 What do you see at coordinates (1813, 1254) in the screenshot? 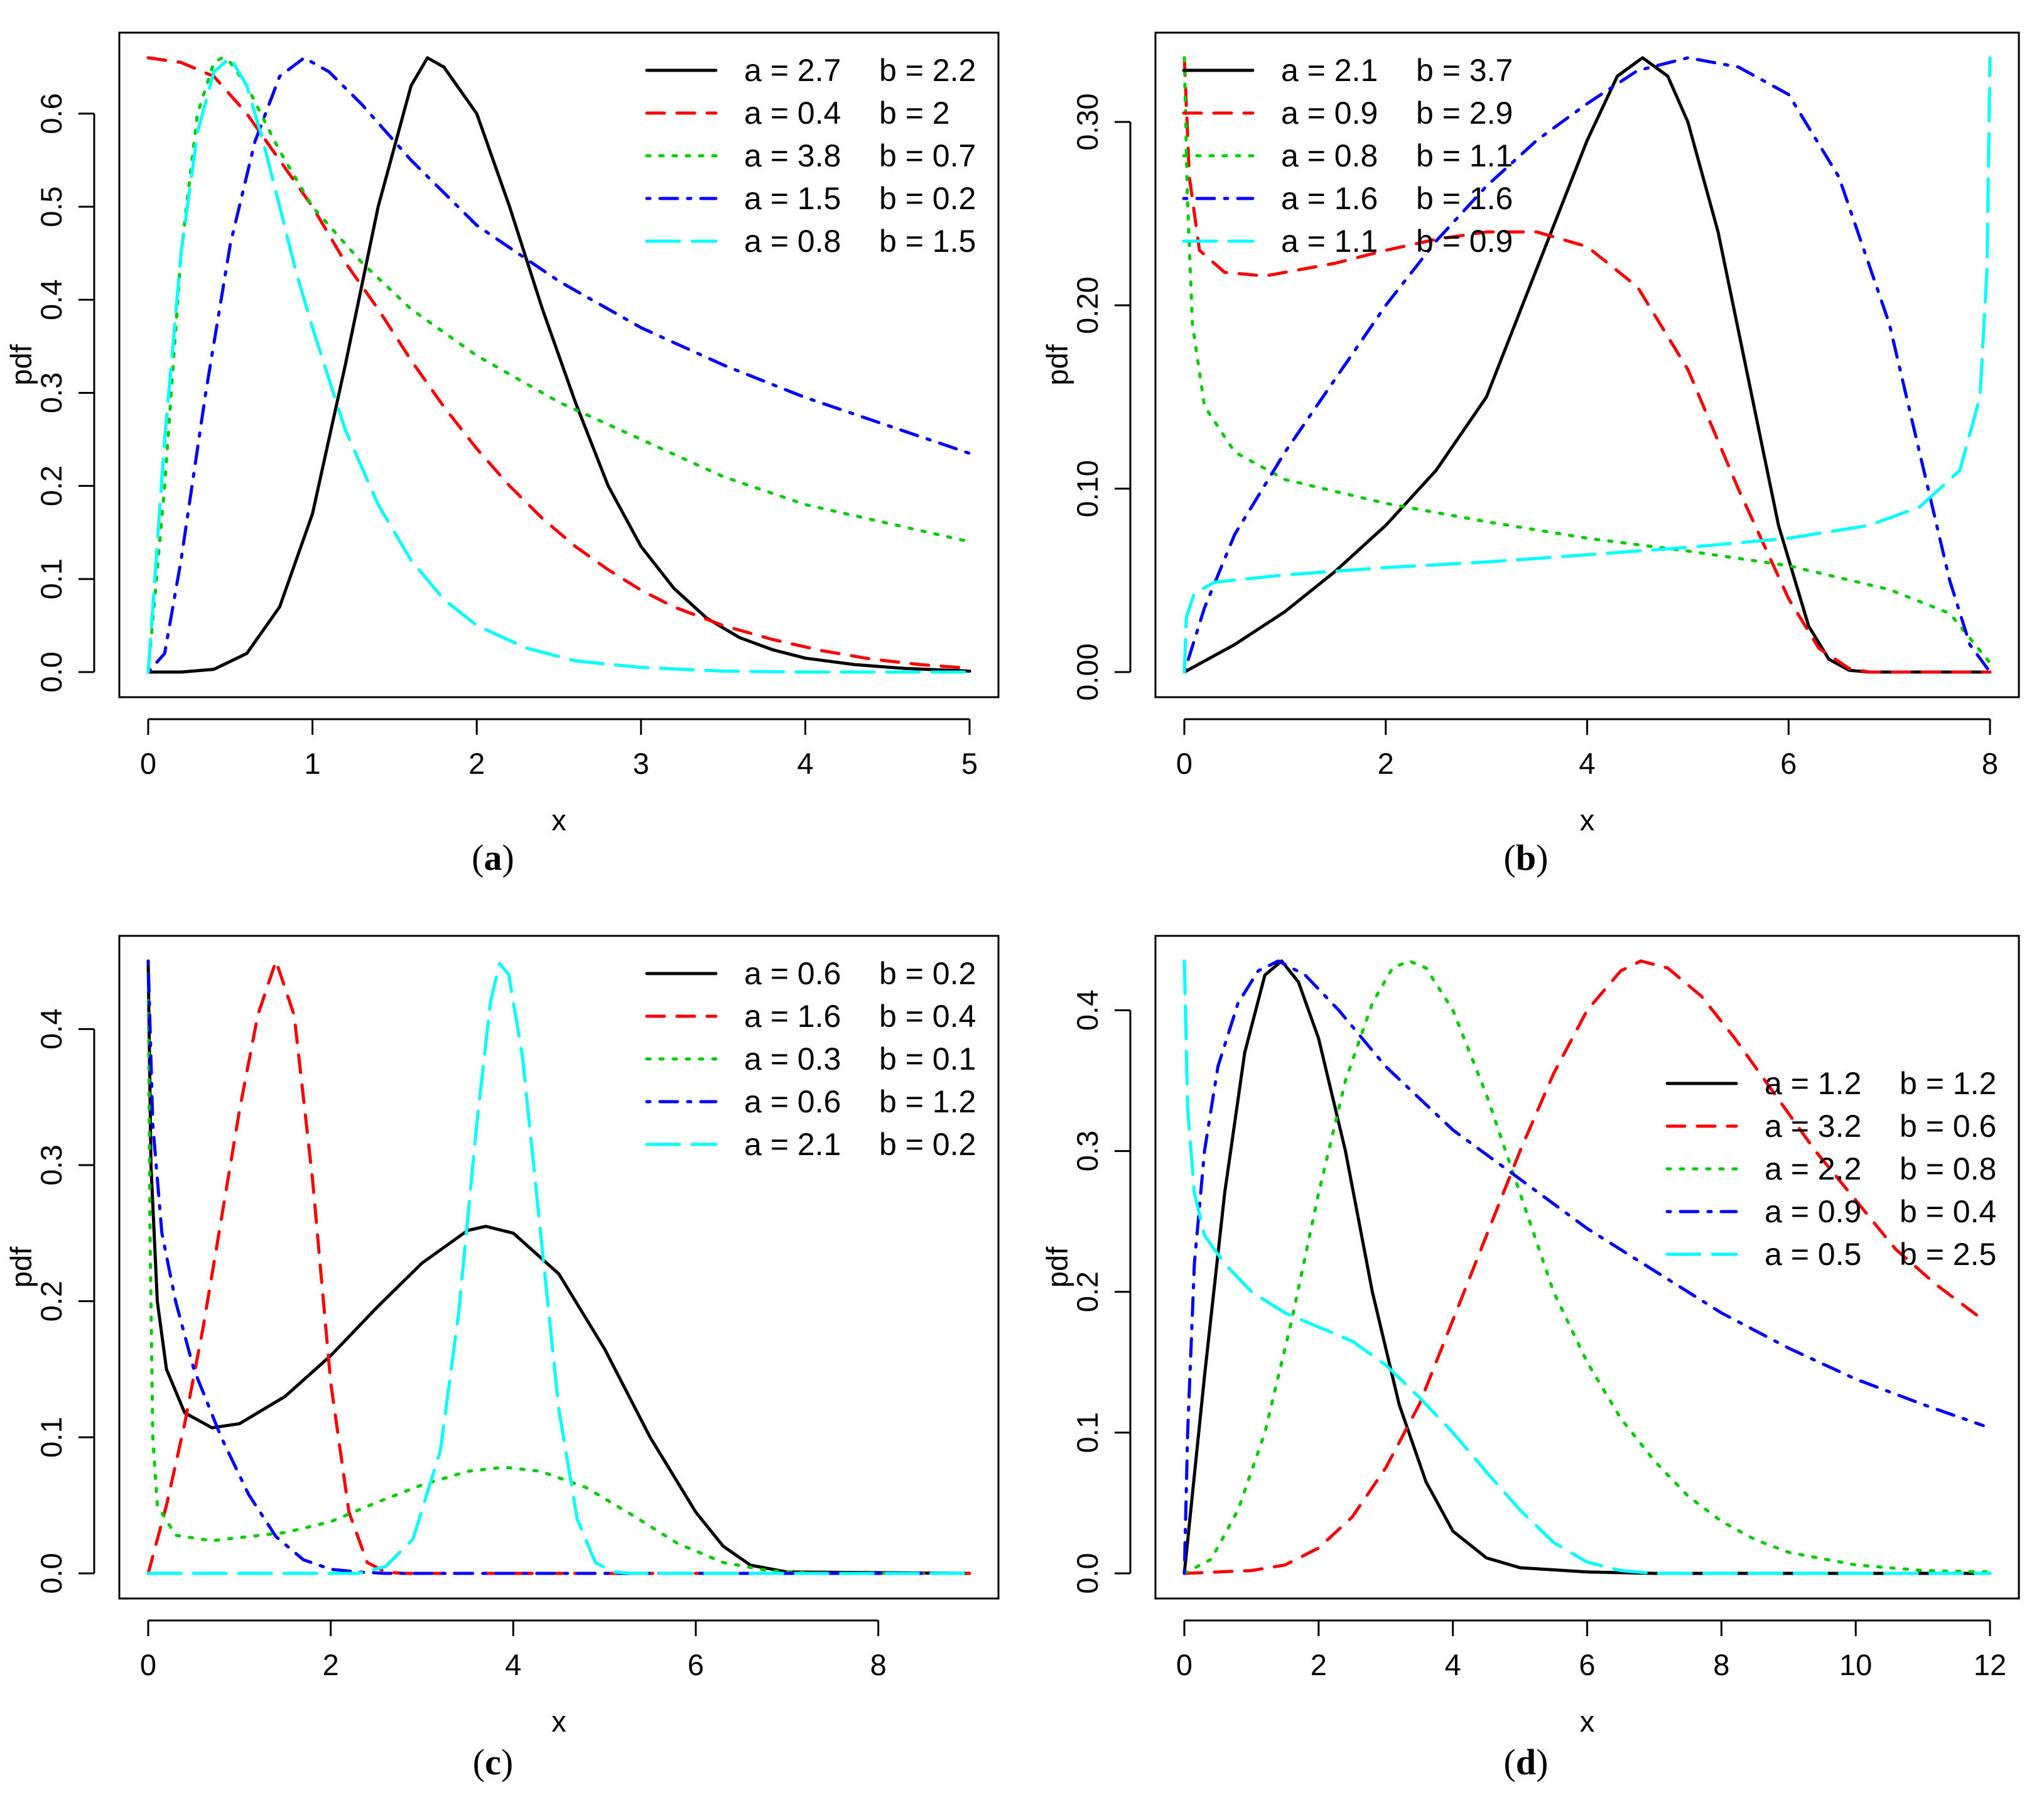
I see `legend-a-label: a = 0.5` at bounding box center [1813, 1254].